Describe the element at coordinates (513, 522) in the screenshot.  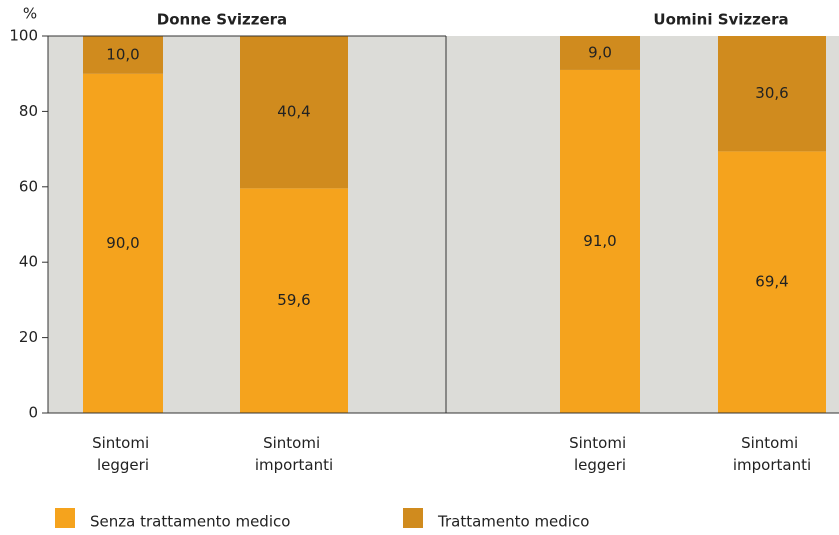
I see `legend-label: Trattamento medico` at that location.